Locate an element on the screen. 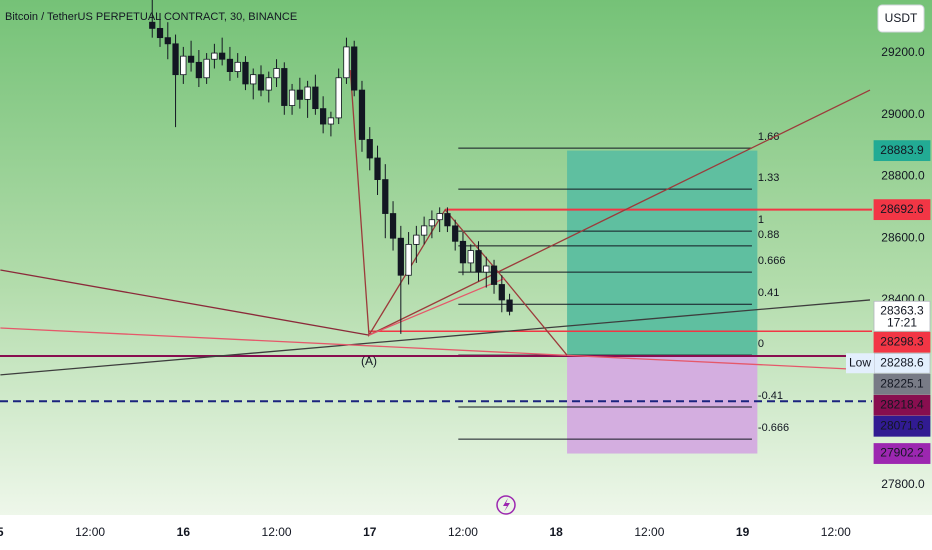  x-tick-label: 17 is located at coordinates (370, 532).